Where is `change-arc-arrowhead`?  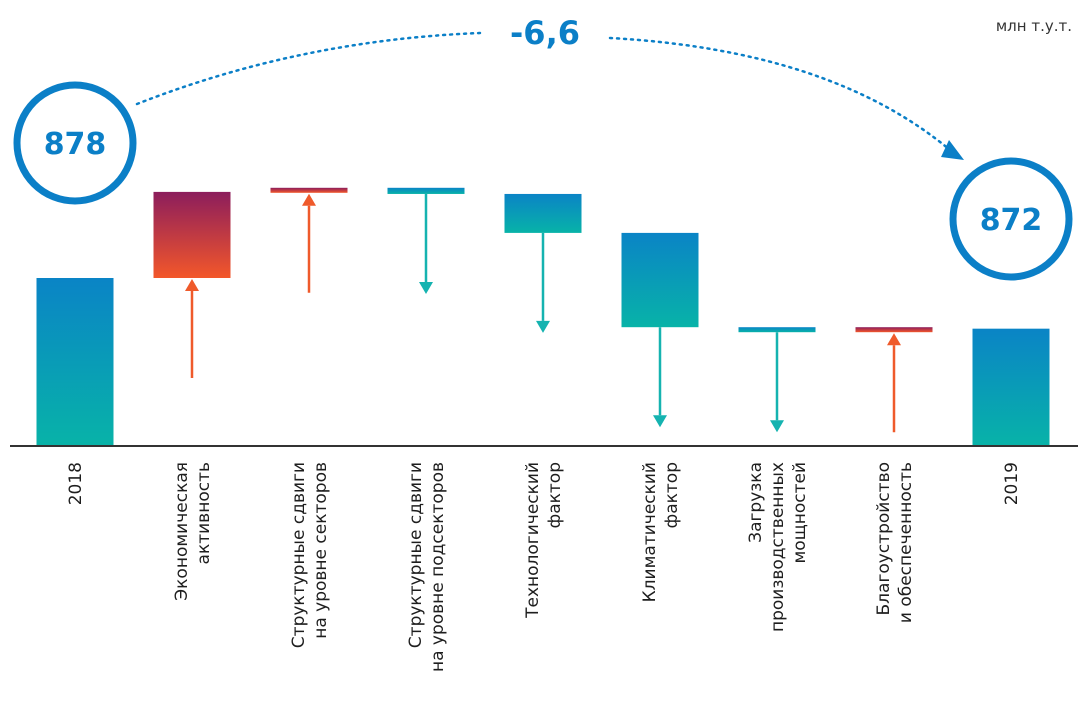
change-arc-arrowhead is located at coordinates (952, 150).